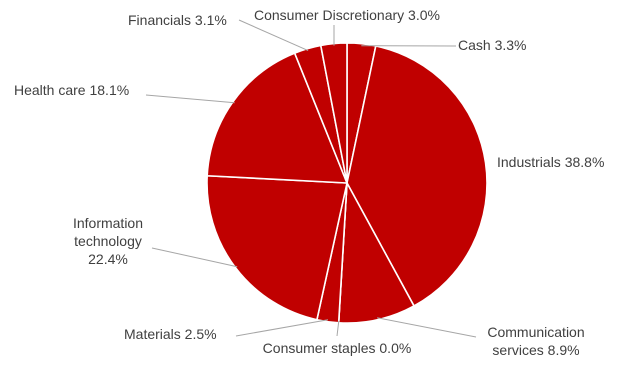 Image resolution: width=632 pixels, height=368 pixels. I want to click on label-line-information-technology-2: technology, so click(108, 241).